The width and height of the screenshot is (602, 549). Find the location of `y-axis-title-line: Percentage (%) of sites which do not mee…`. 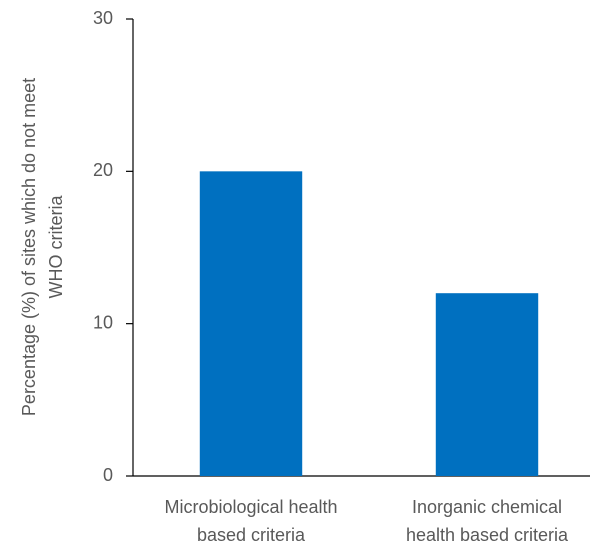

y-axis-title-line: Percentage (%) of sites which do not mee… is located at coordinates (29, 247).